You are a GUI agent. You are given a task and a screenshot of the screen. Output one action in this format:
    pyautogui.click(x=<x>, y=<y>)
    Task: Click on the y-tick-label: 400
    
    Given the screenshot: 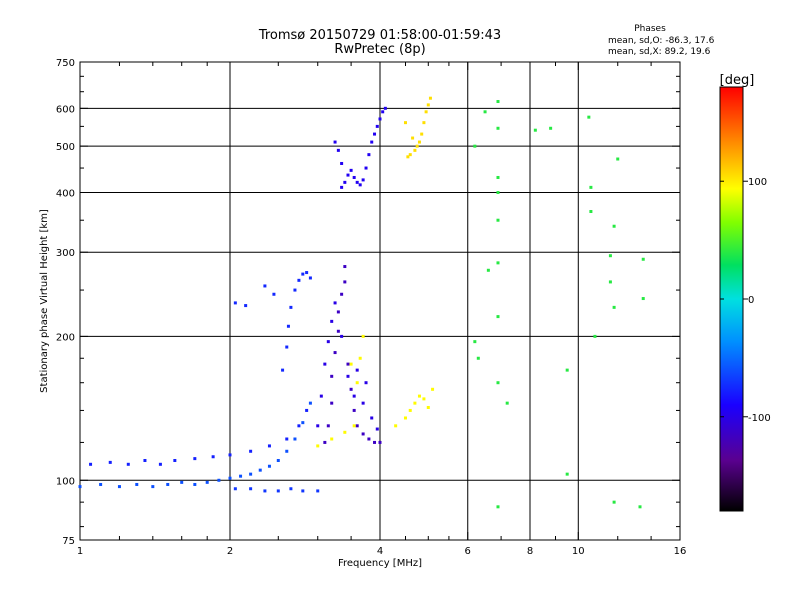 What is the action you would take?
    pyautogui.click(x=65, y=193)
    